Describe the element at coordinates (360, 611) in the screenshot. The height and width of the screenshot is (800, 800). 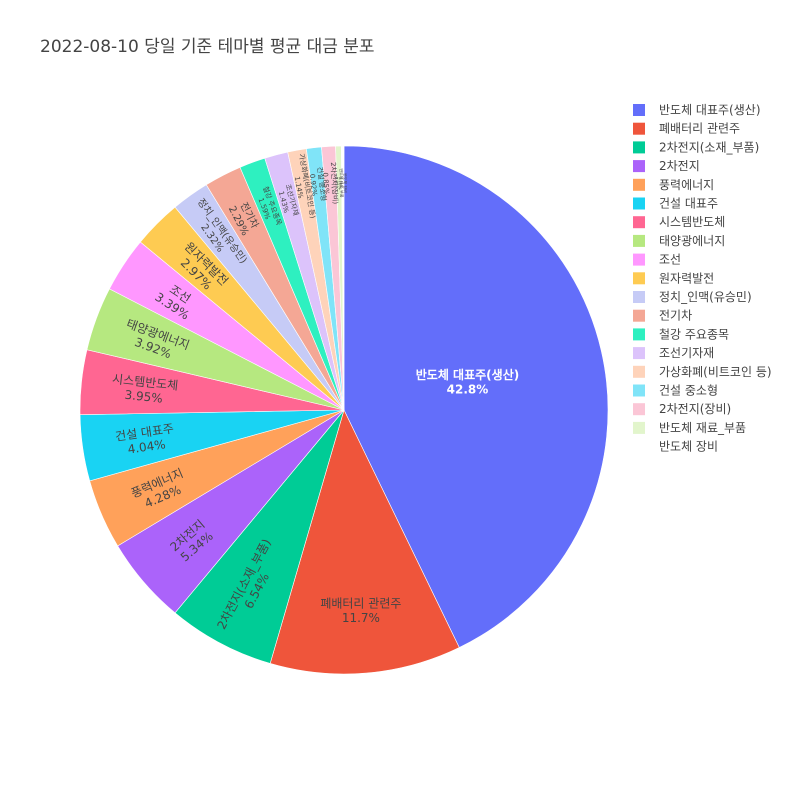
I see `slice-label-1: 폐배터리 관련주 11.7%` at that location.